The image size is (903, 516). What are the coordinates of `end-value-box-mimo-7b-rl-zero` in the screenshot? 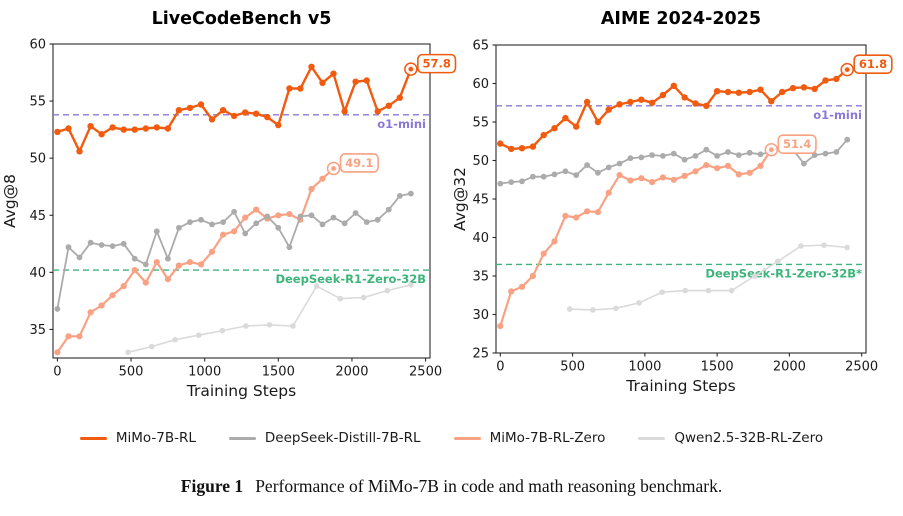 It's located at (359, 163).